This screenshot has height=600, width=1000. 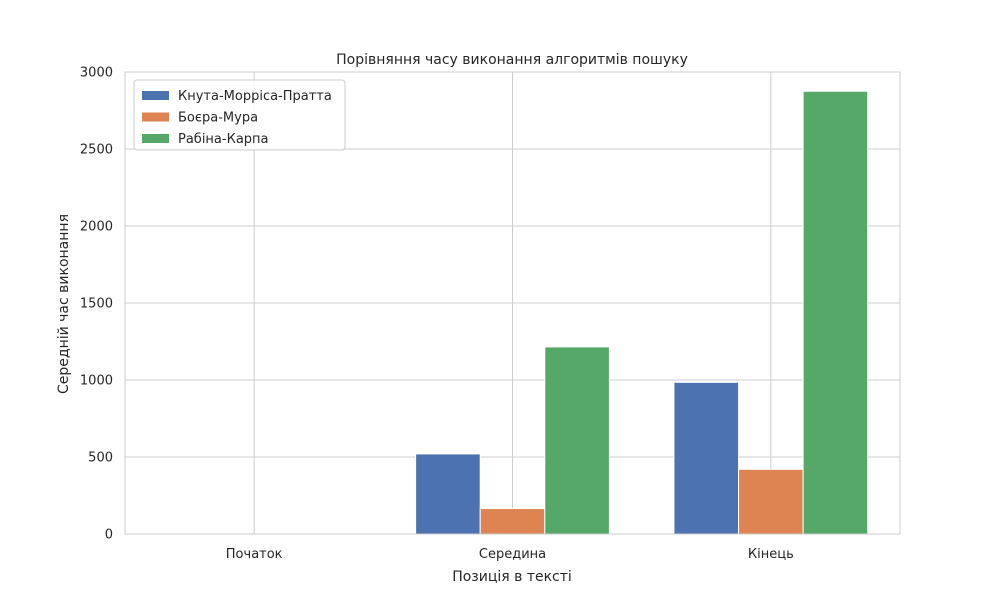 I want to click on y-tick-labels: 0 500 1000 1500 2000 2500 3000, so click(x=96, y=304).